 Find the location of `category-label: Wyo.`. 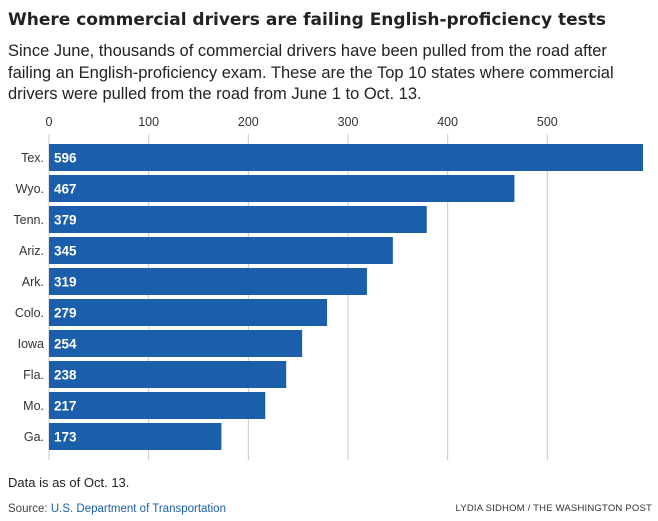

category-label: Wyo. is located at coordinates (30, 189).